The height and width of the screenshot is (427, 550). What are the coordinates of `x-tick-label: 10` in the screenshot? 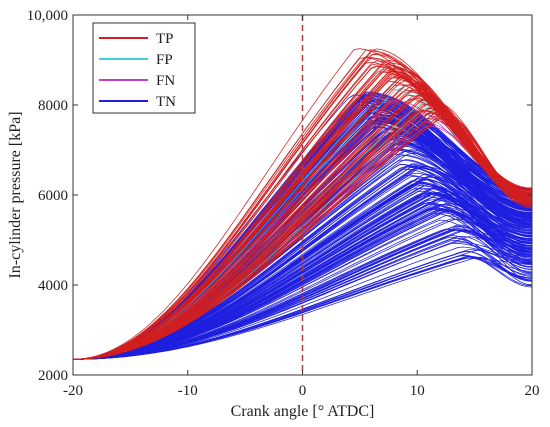 It's located at (417, 391).